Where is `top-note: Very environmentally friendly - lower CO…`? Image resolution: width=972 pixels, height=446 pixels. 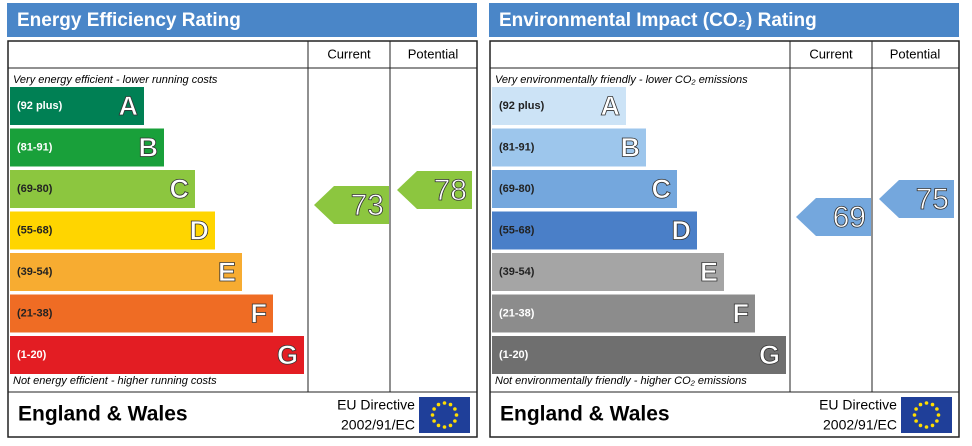
top-note: Very environmentally friendly - lower CO… is located at coordinates (621, 80).